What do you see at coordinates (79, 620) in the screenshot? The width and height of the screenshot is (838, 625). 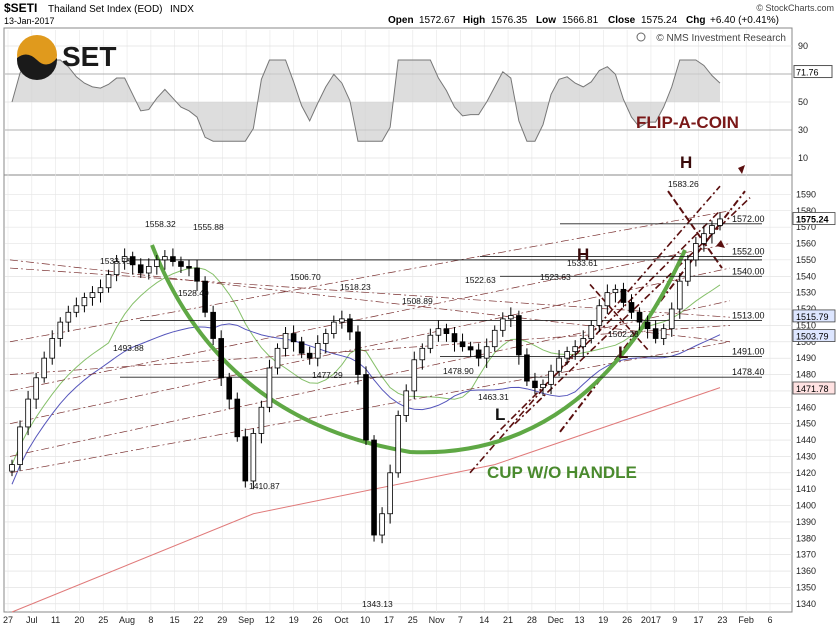 I see `x-tick-label: 20` at bounding box center [79, 620].